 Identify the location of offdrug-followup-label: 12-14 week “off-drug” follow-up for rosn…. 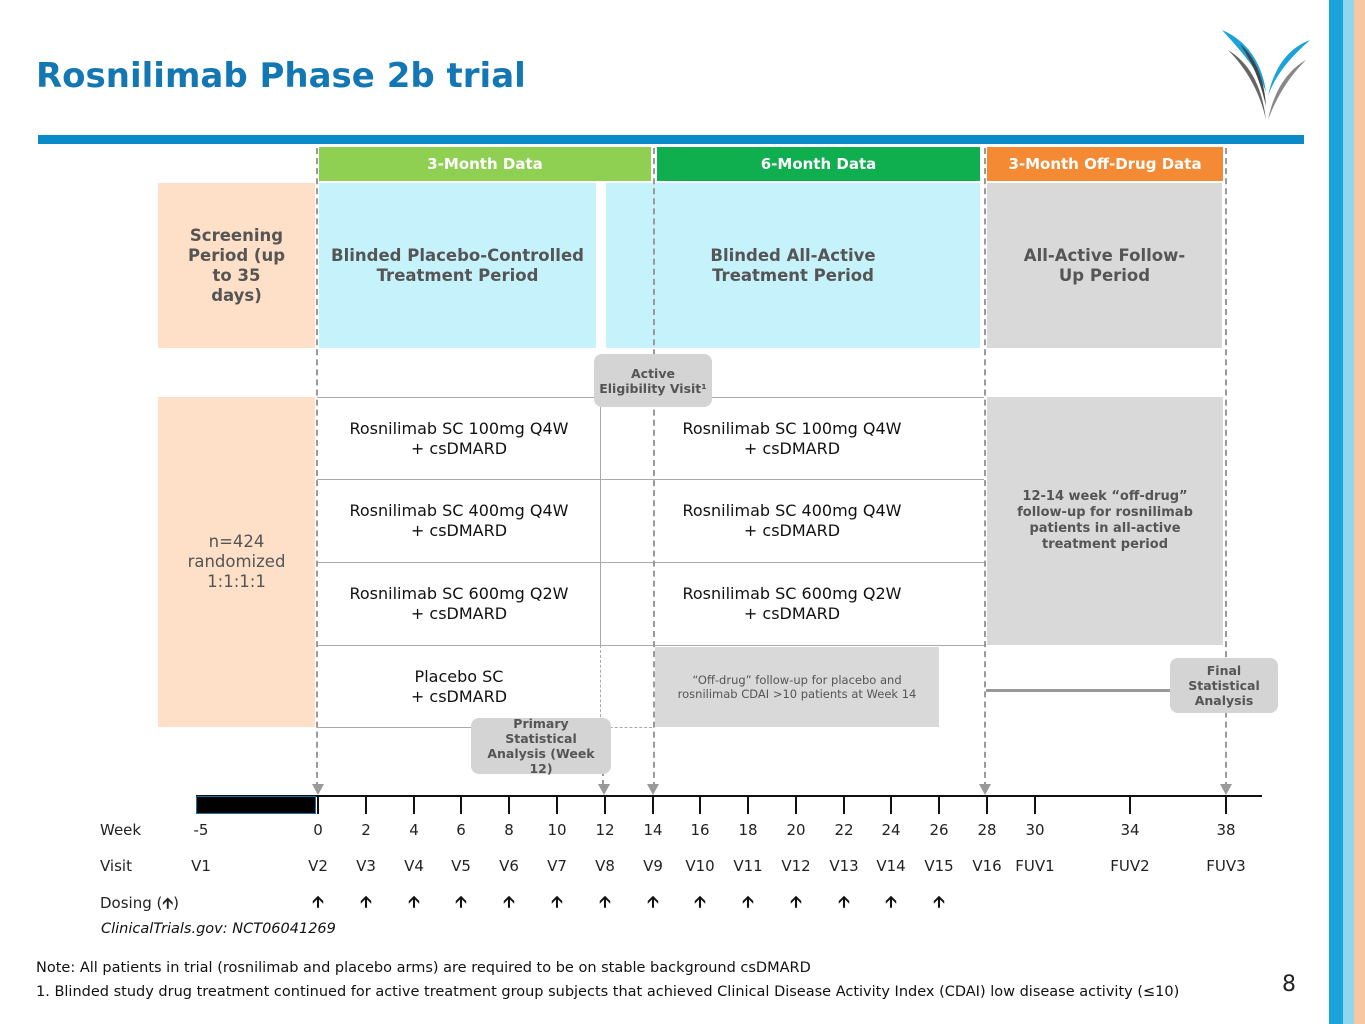
(1105, 520).